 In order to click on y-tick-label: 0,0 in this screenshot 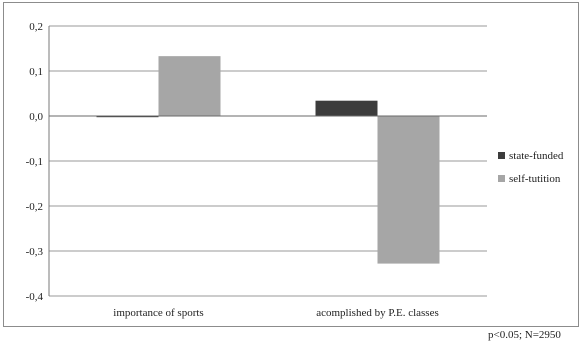, I will do `click(36, 117)`.